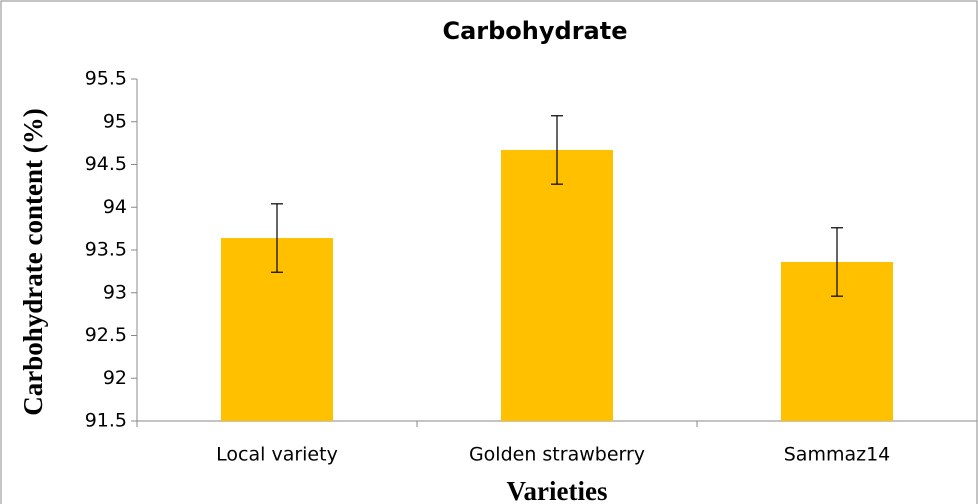 Image resolution: width=978 pixels, height=504 pixels. Describe the element at coordinates (33, 261) in the screenshot. I see `y-axis-label: Carbohydrate content (%)` at that location.